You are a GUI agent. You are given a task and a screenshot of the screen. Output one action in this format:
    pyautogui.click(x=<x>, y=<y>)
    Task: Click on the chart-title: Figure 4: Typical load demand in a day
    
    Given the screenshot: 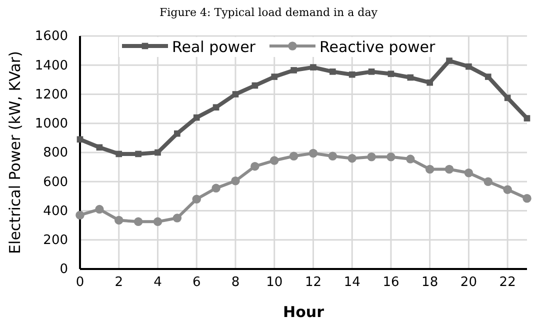 What is the action you would take?
    pyautogui.click(x=269, y=12)
    